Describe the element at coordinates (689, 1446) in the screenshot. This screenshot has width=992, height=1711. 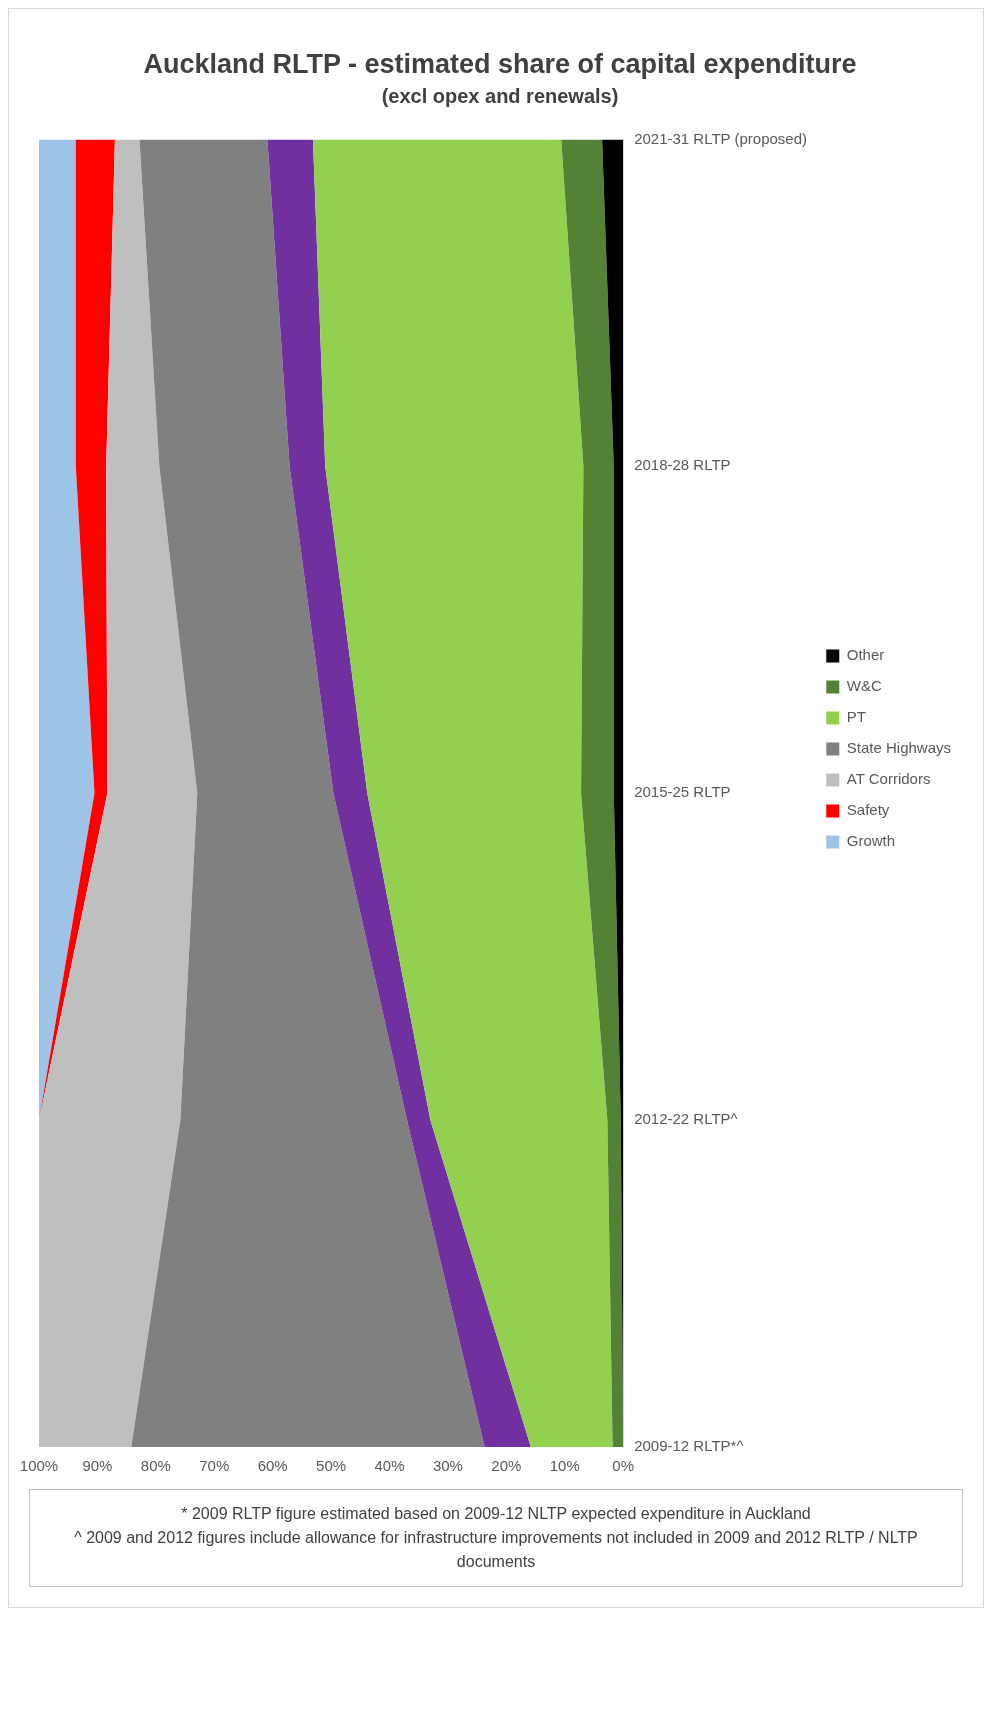
I see `y-tick-label: 2009-12 RLTP*^` at that location.